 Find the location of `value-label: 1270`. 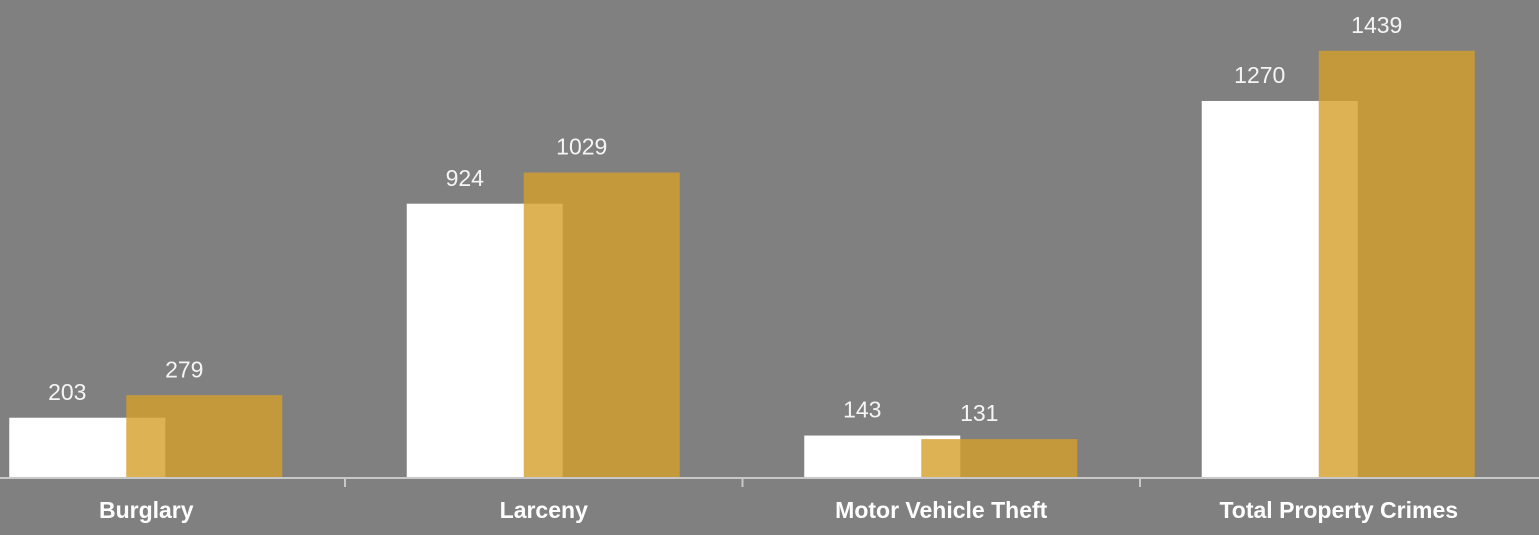

value-label: 1270 is located at coordinates (1259, 75).